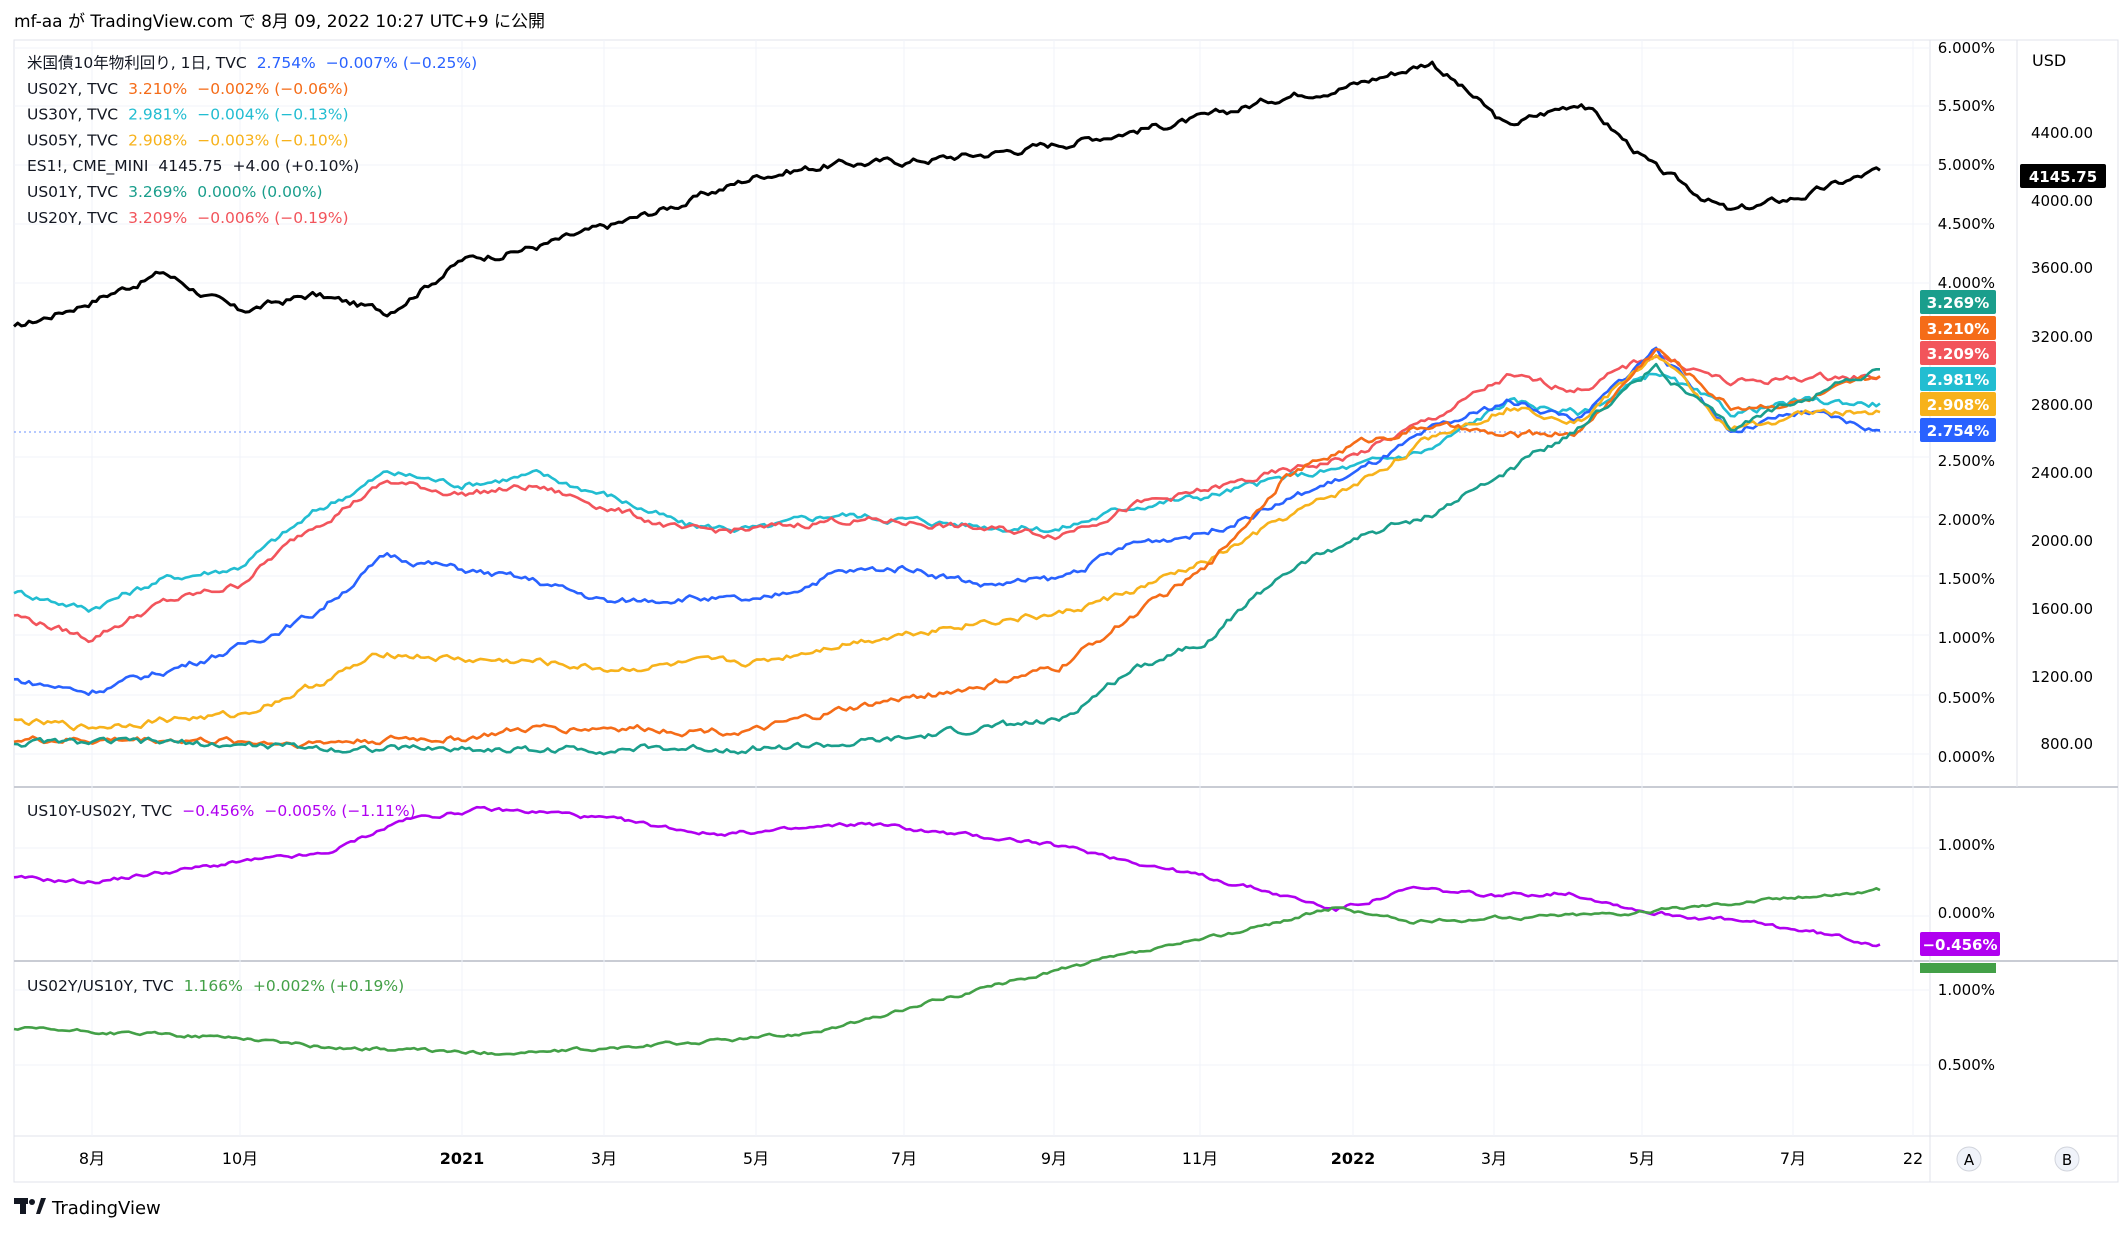 The image size is (2127, 1233). Describe the element at coordinates (1966, 48) in the screenshot. I see `yield-tick-label: 6.000%` at that location.